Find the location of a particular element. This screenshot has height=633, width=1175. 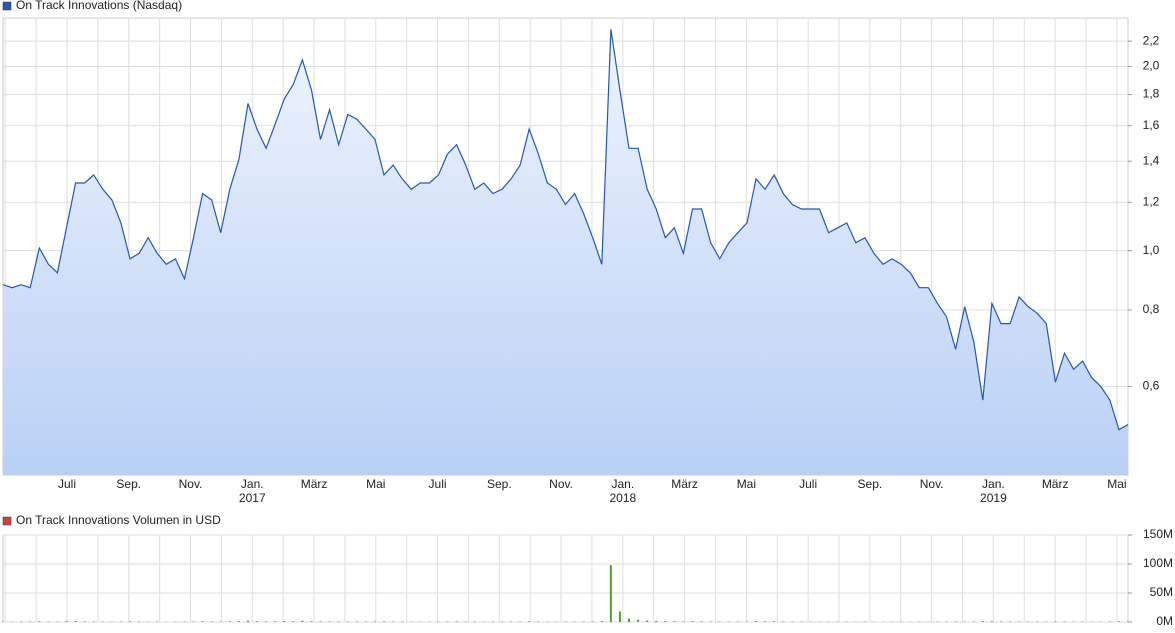

y-tick-label: 1,4 is located at coordinates (1151, 160).